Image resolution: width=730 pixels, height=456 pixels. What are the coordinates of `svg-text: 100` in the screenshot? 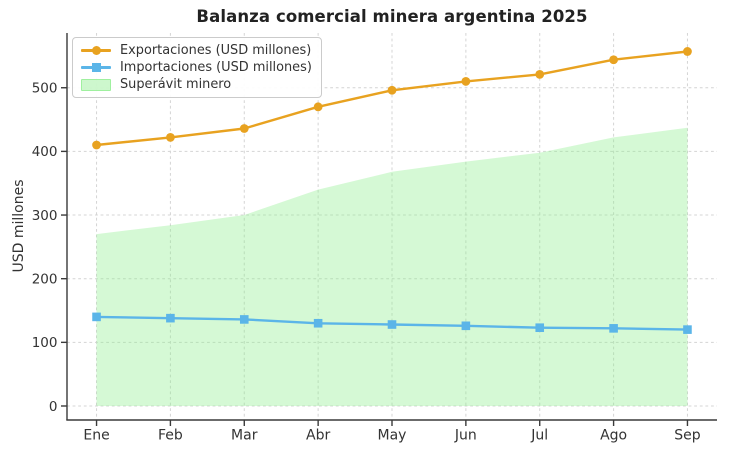 It's located at (45, 343).